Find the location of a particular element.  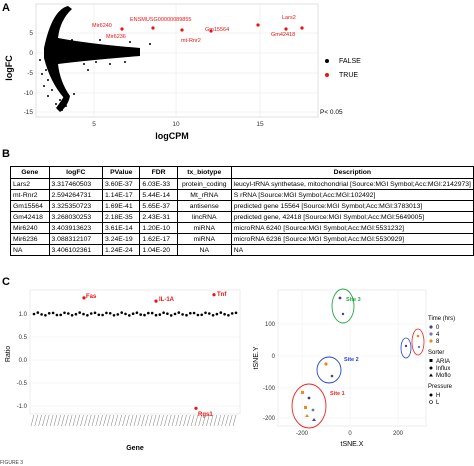

y-tick: 1.0 is located at coordinates (23, 315).